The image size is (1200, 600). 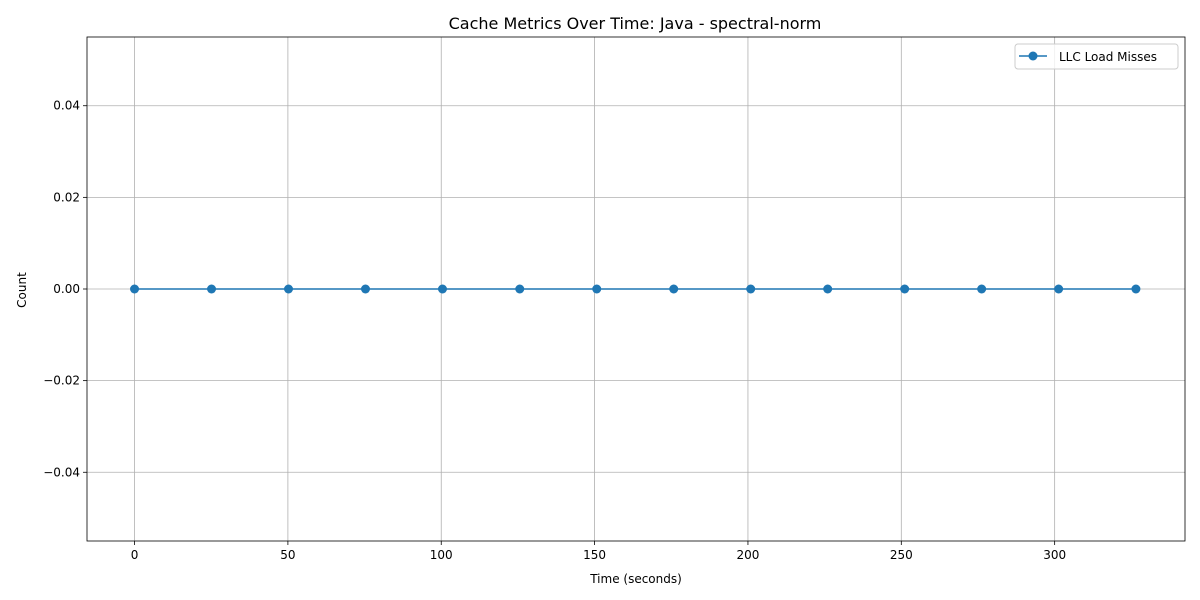 I want to click on series, so click(x=635, y=289).